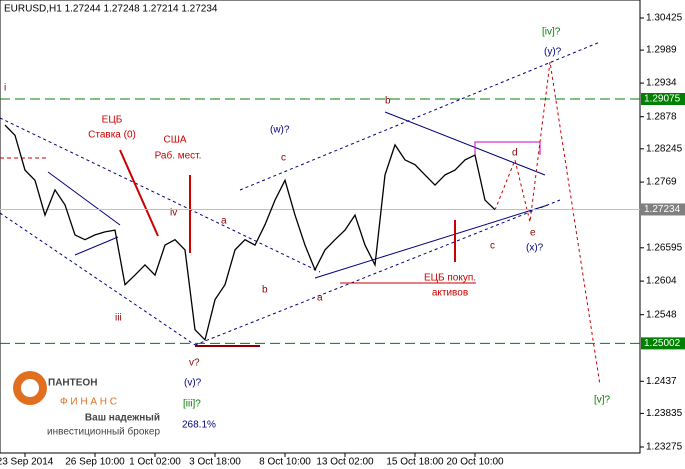 The image size is (685, 469). I want to click on annotation: iv, so click(173, 213).